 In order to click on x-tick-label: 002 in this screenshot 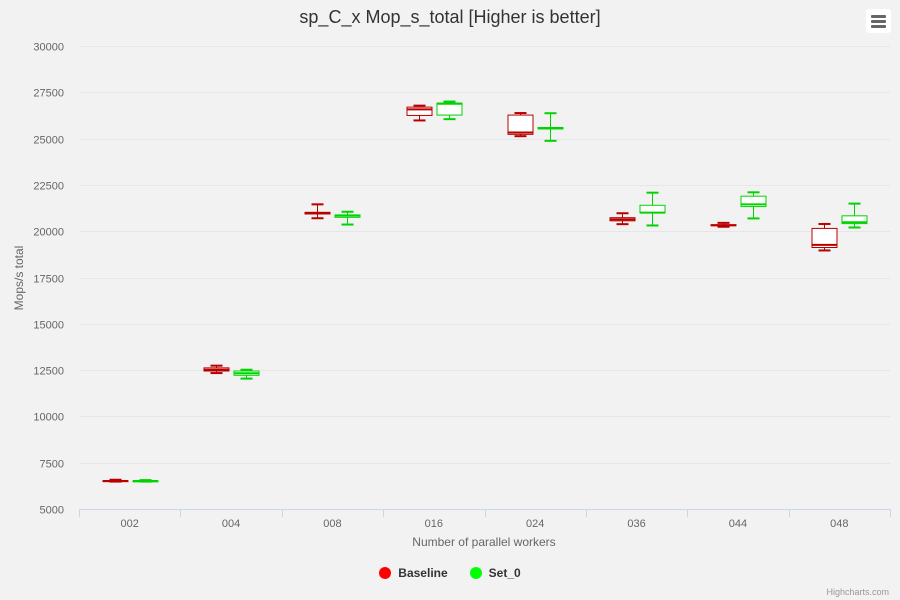, I will do `click(130, 524)`.